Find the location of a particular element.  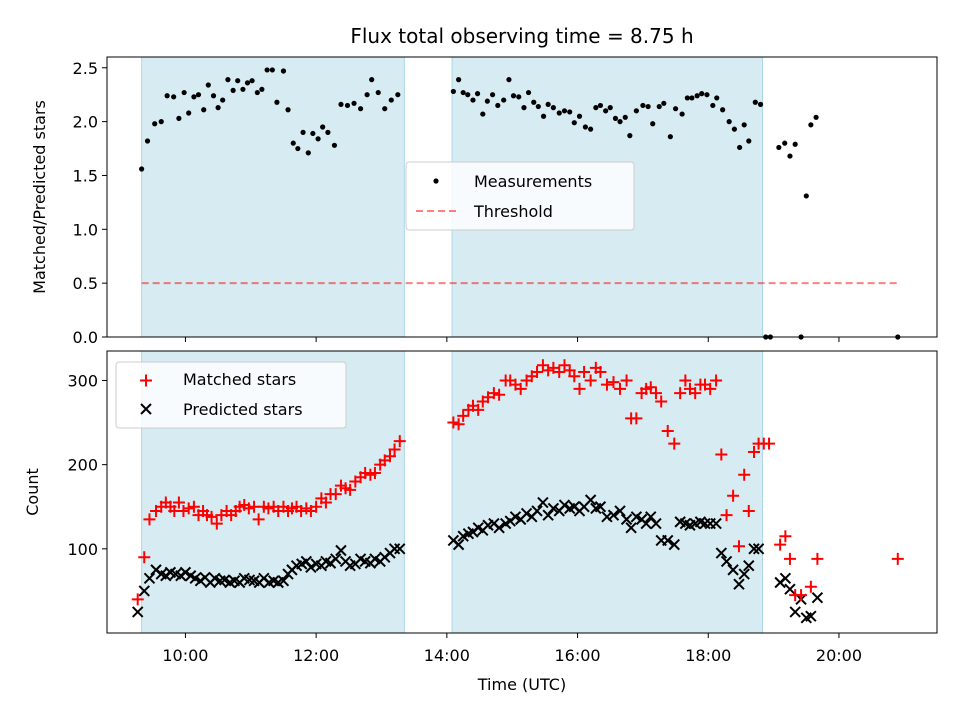

x-tick-label: 18:00 is located at coordinates (708, 655).